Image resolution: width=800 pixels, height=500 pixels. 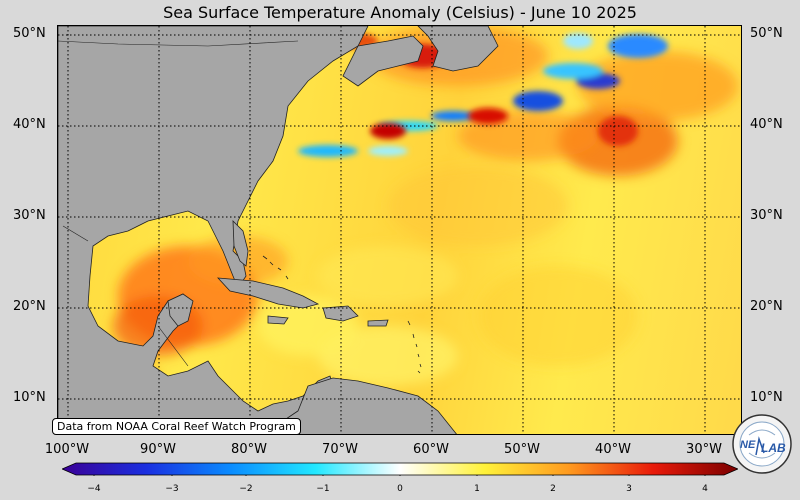 I want to click on lon-label: 30°W, so click(x=704, y=449).